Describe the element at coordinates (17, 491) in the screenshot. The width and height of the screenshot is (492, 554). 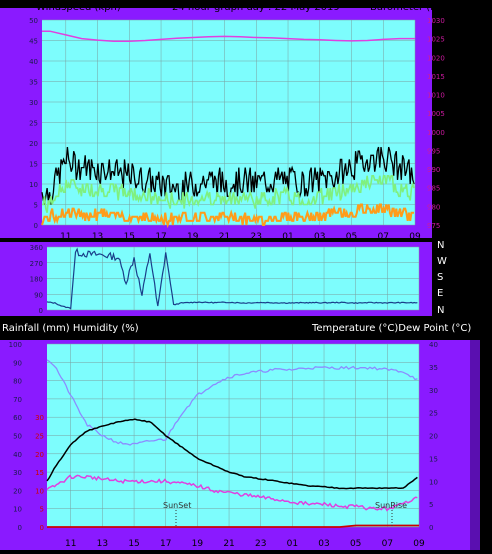
I see `humidity-y-tick: 20` at that location.